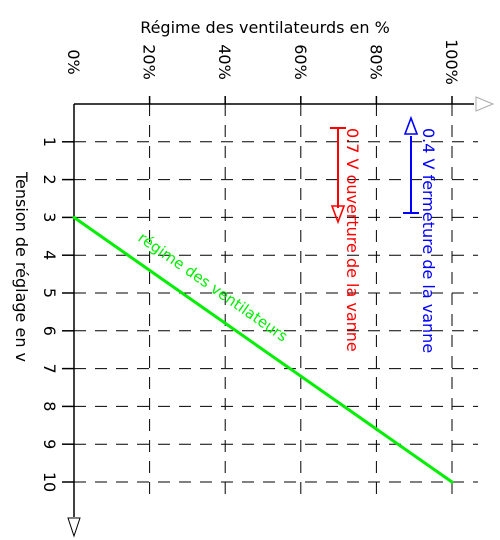 The height and width of the screenshot is (540, 500). What do you see at coordinates (74, 527) in the screenshot?
I see `y-axis-arrow-icon` at bounding box center [74, 527].